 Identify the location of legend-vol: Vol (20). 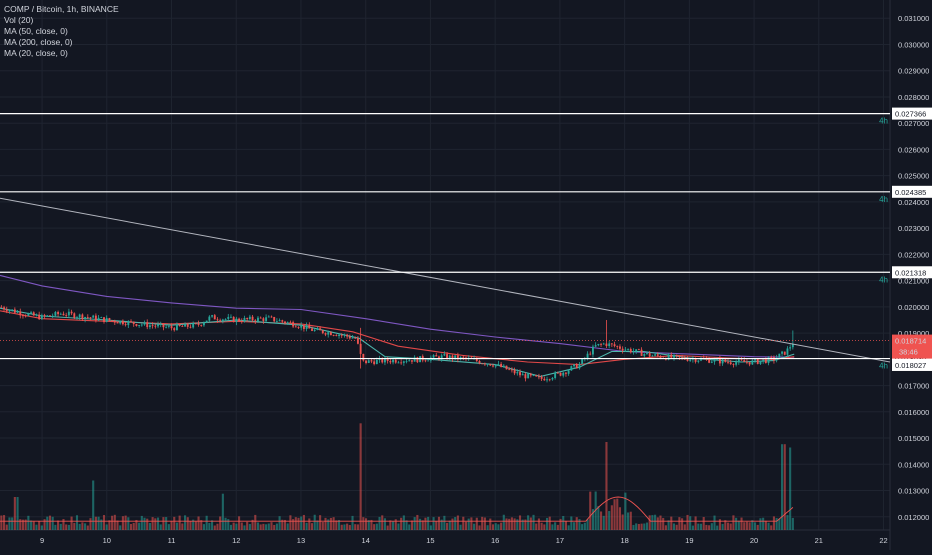
(19, 20).